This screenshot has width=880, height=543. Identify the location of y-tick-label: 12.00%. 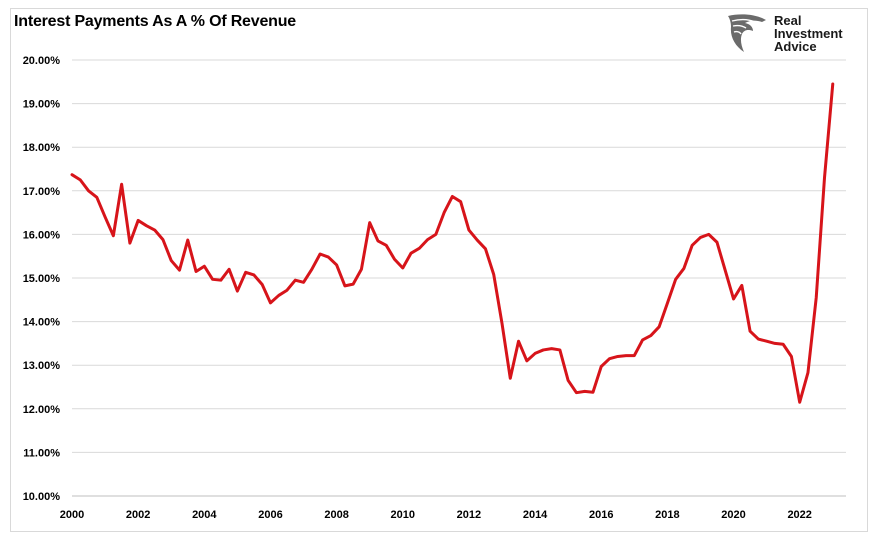
(42, 410).